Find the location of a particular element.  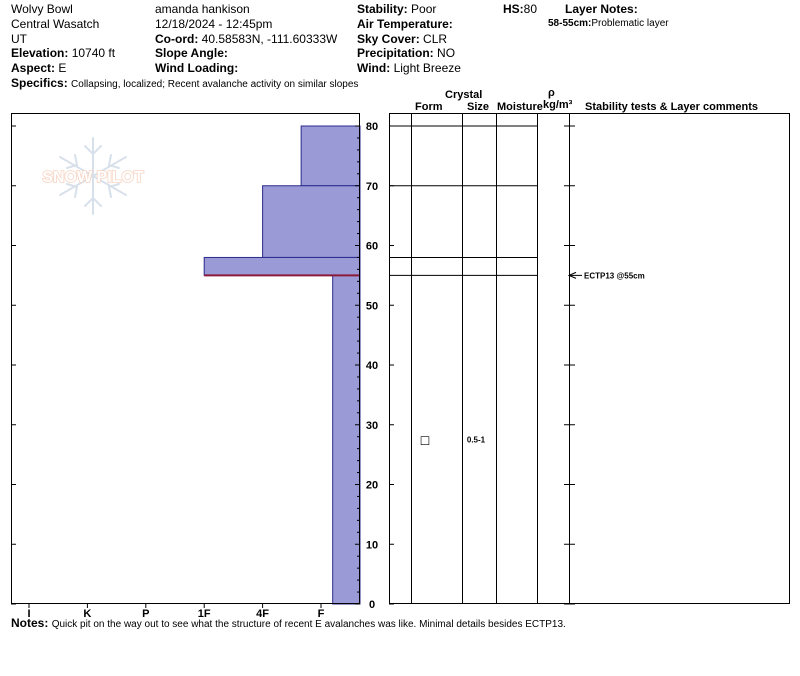

hs-value: 80 is located at coordinates (530, 9).